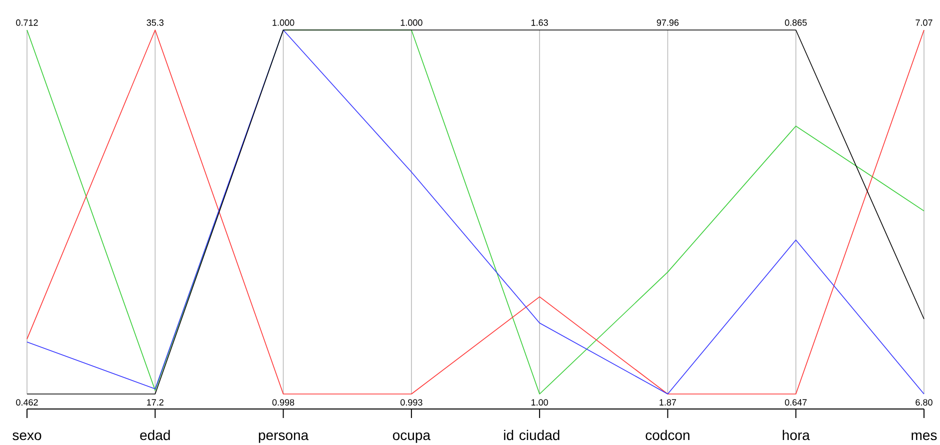 This screenshot has height=445, width=940. Describe the element at coordinates (540, 402) in the screenshot. I see `text: 1.00` at that location.